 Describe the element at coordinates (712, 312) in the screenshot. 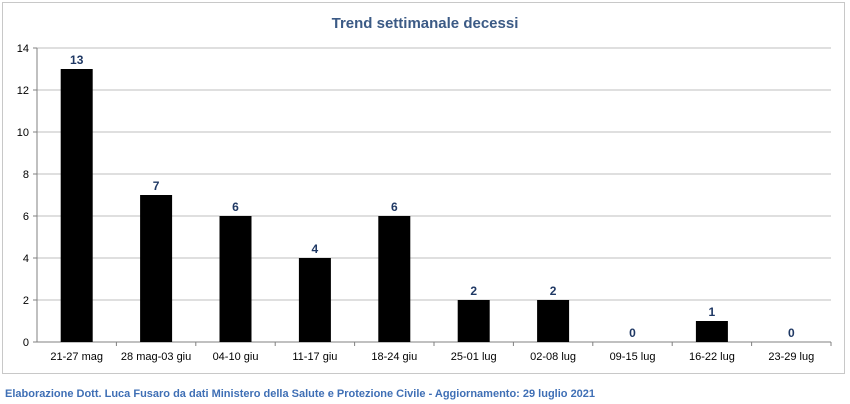

I see `data-label: 1` at that location.